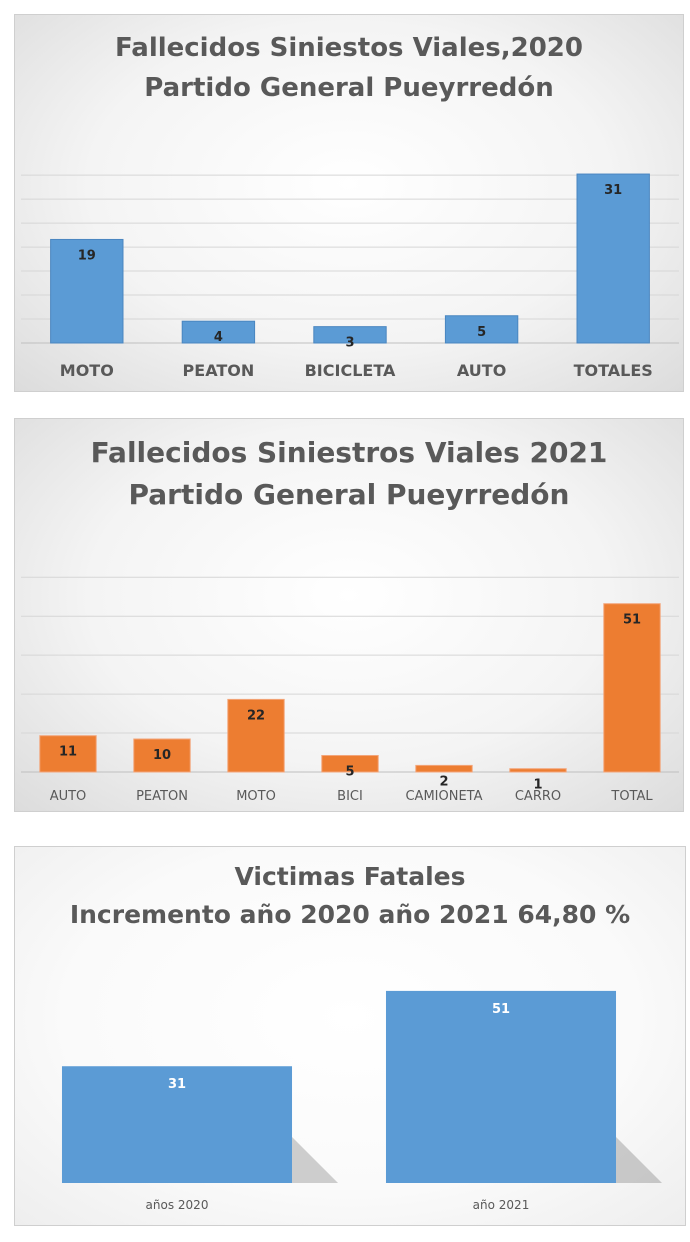 The width and height of the screenshot is (690, 1242). What do you see at coordinates (350, 876) in the screenshot?
I see `chart-comparison-title: Victimas Fatales` at bounding box center [350, 876].